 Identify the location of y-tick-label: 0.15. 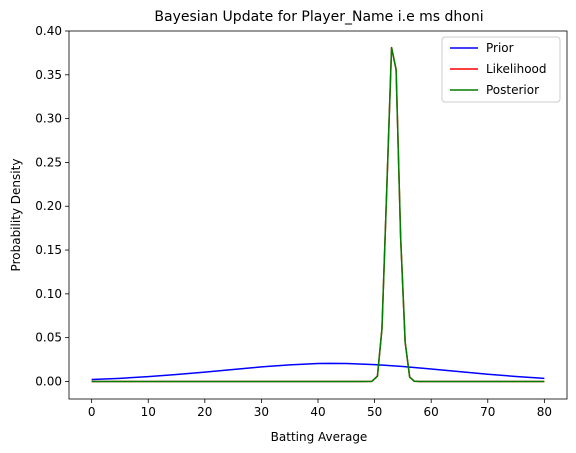
(48, 250).